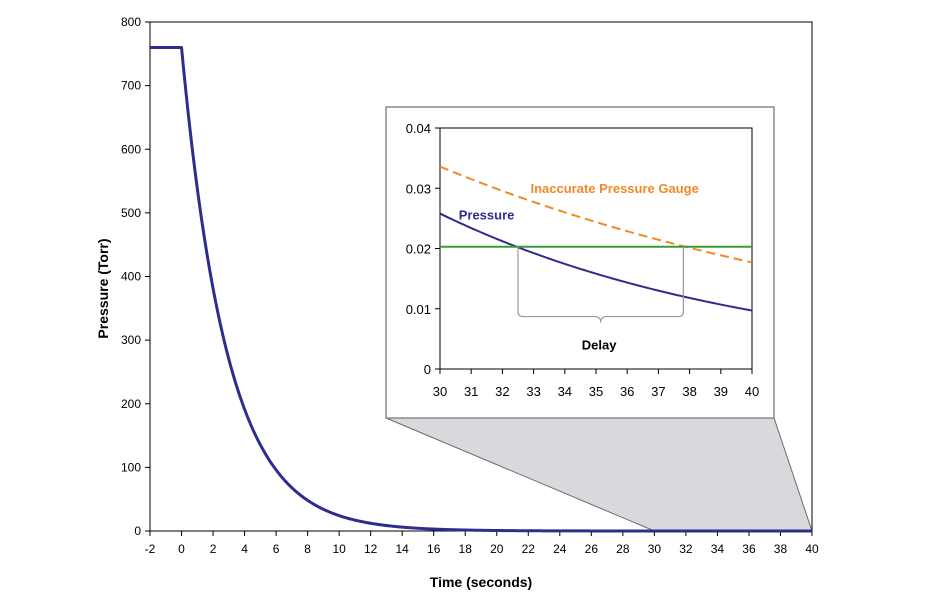 The image size is (926, 606). What do you see at coordinates (596, 391) in the screenshot?
I see `inset-x-tick-label: 35` at bounding box center [596, 391].